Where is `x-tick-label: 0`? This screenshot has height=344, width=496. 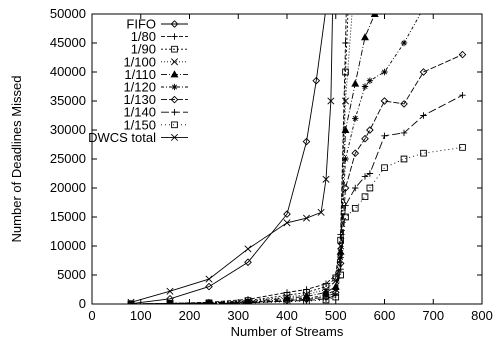 x-tick-label: 0 is located at coordinates (91, 315).